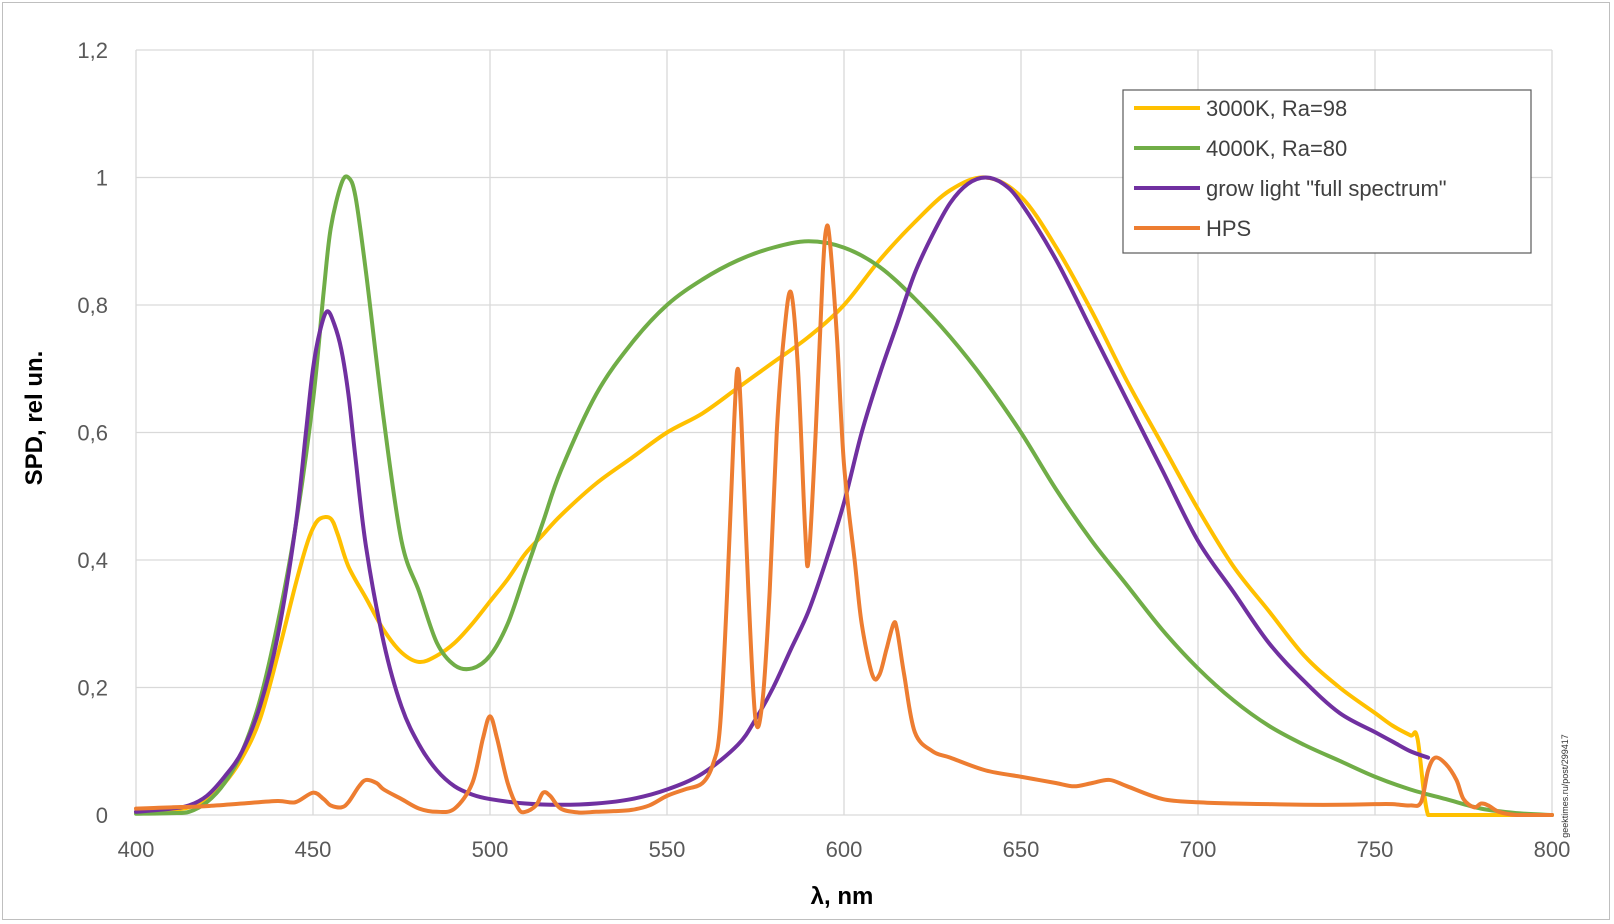 The width and height of the screenshot is (1614, 924). I want to click on x-axis-title: λ, nm, so click(842, 896).